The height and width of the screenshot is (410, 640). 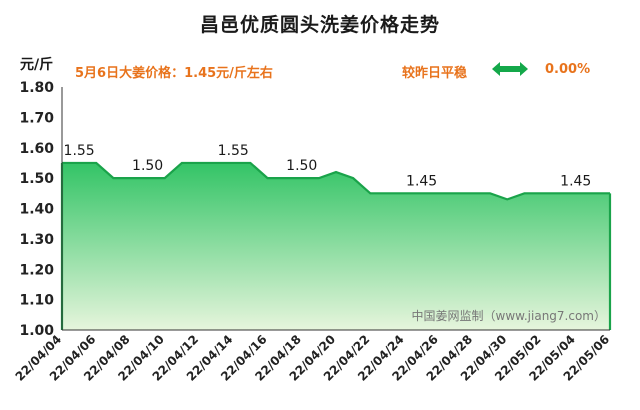 What do you see at coordinates (36, 179) in the screenshot?
I see `y-tick-label: 1.50` at bounding box center [36, 179].